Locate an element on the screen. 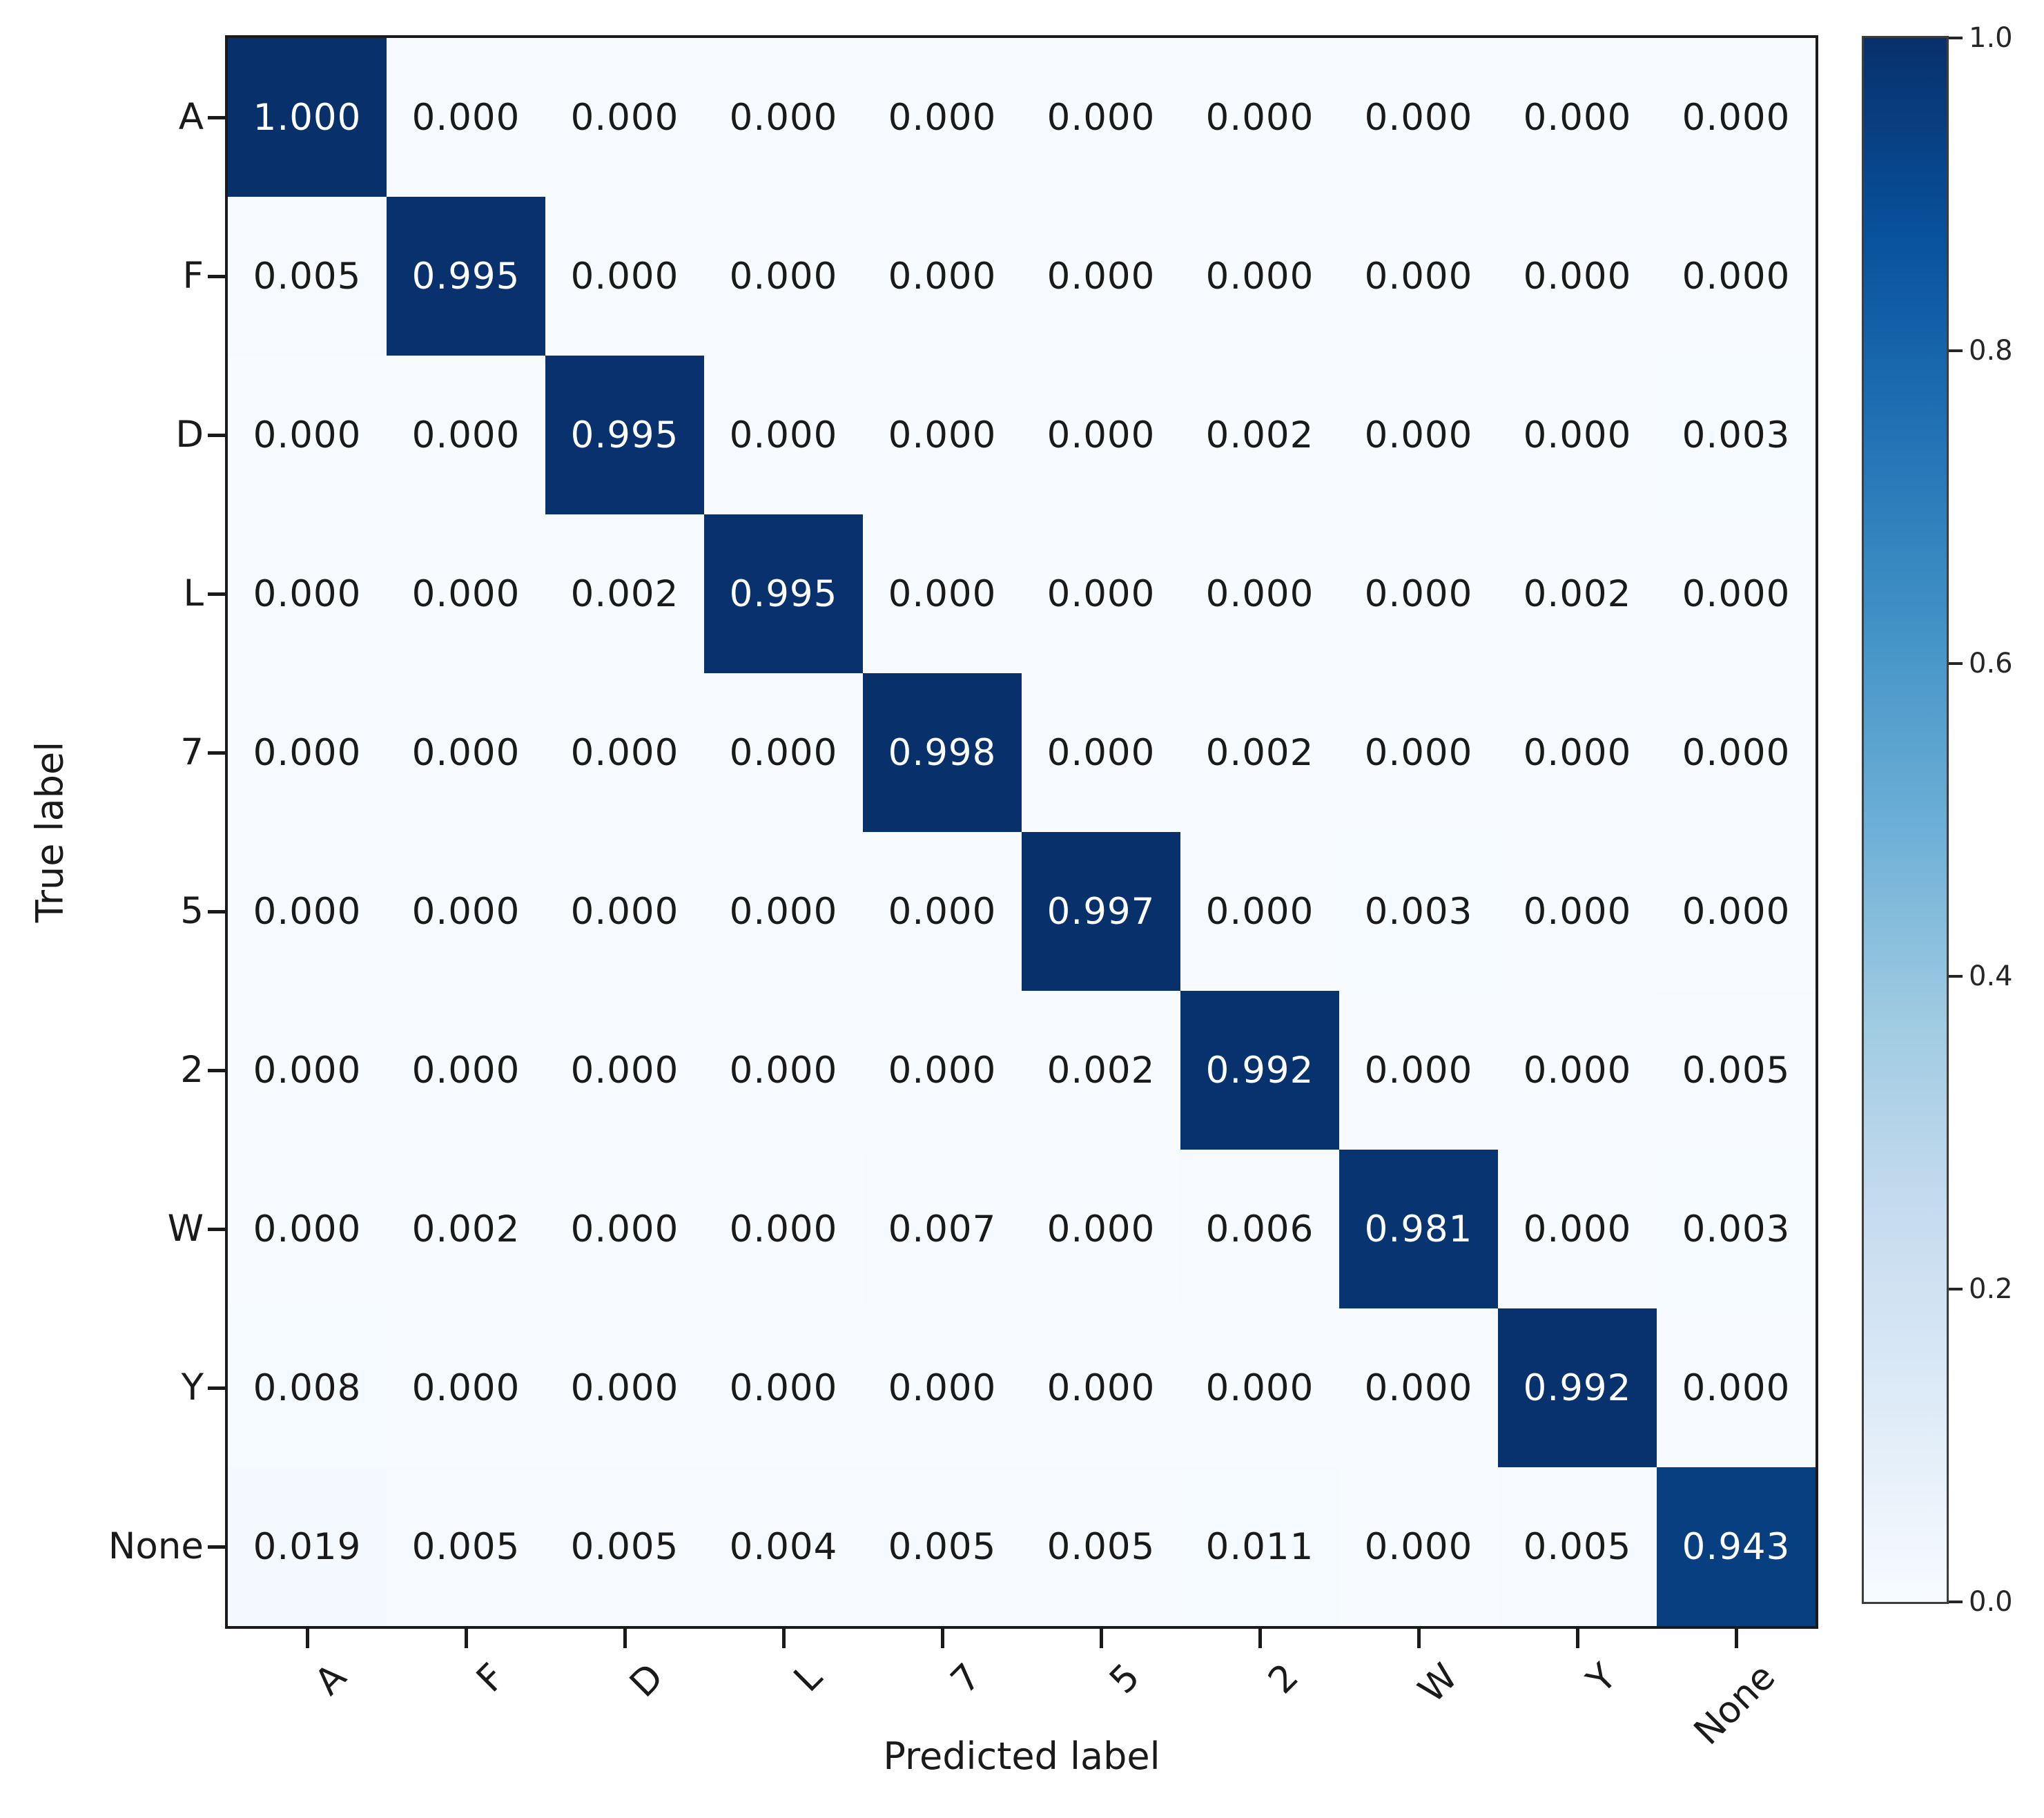  x-tick-label: A is located at coordinates (330, 1679).